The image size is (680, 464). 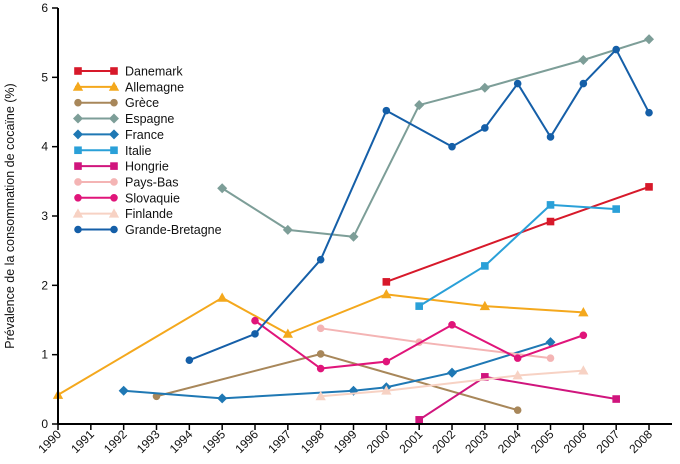 I want to click on legend-label-italie: Italie, so click(x=138, y=151).